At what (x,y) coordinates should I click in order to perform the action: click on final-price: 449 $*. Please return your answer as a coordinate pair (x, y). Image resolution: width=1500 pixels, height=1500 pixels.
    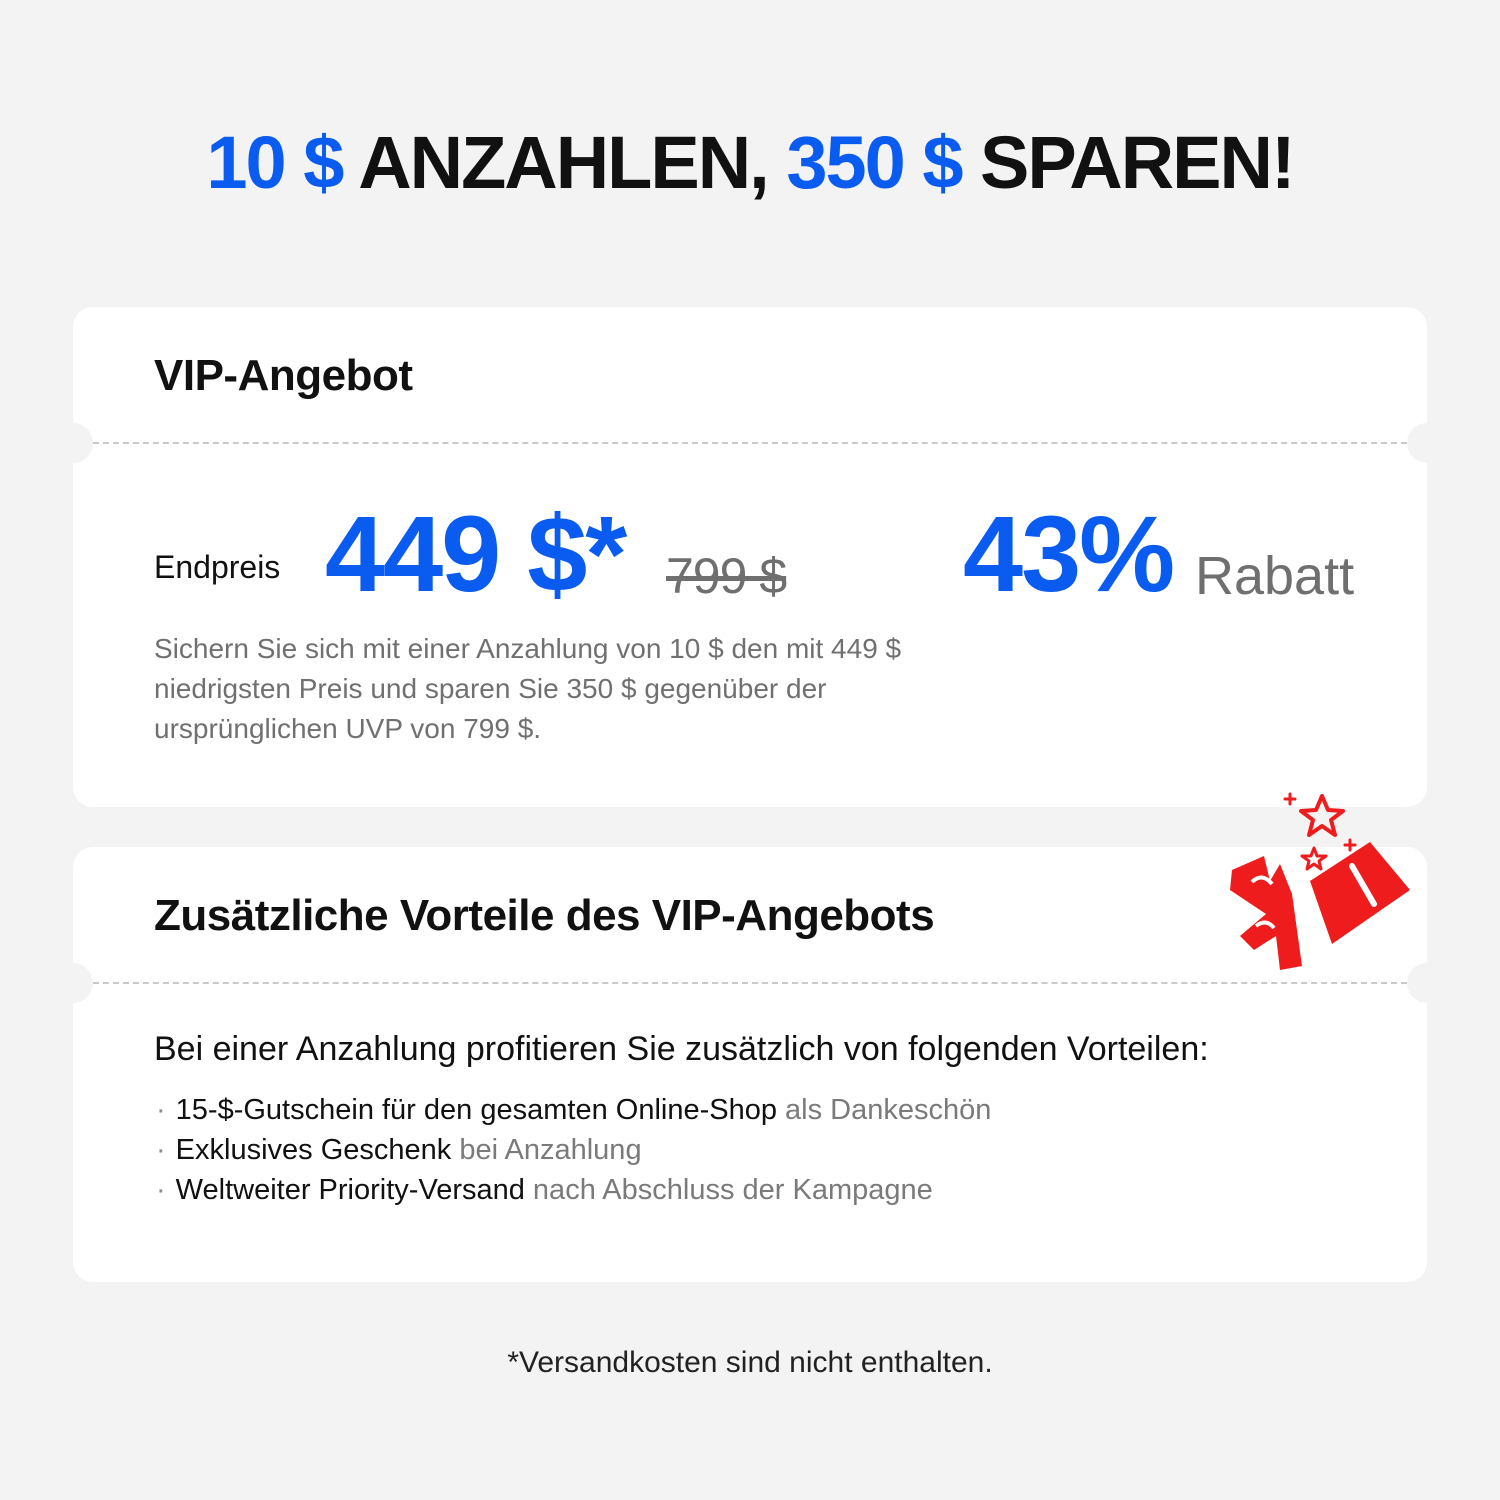
    Looking at the image, I should click on (476, 553).